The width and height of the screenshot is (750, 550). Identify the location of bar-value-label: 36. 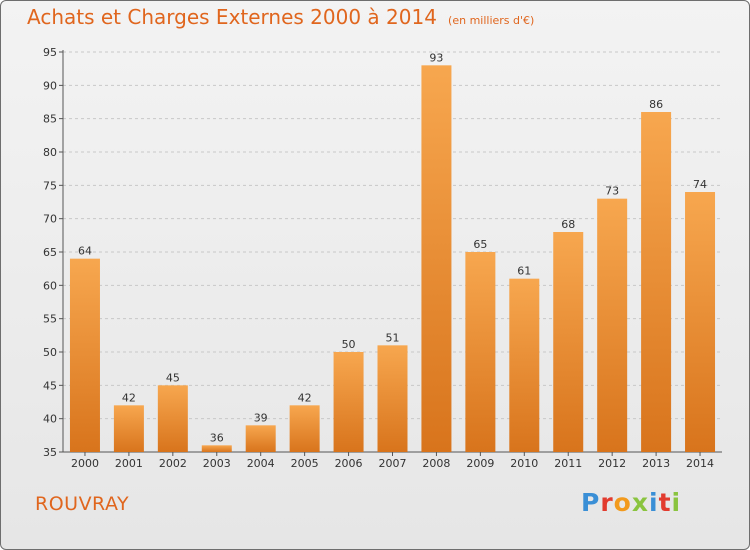
(217, 437).